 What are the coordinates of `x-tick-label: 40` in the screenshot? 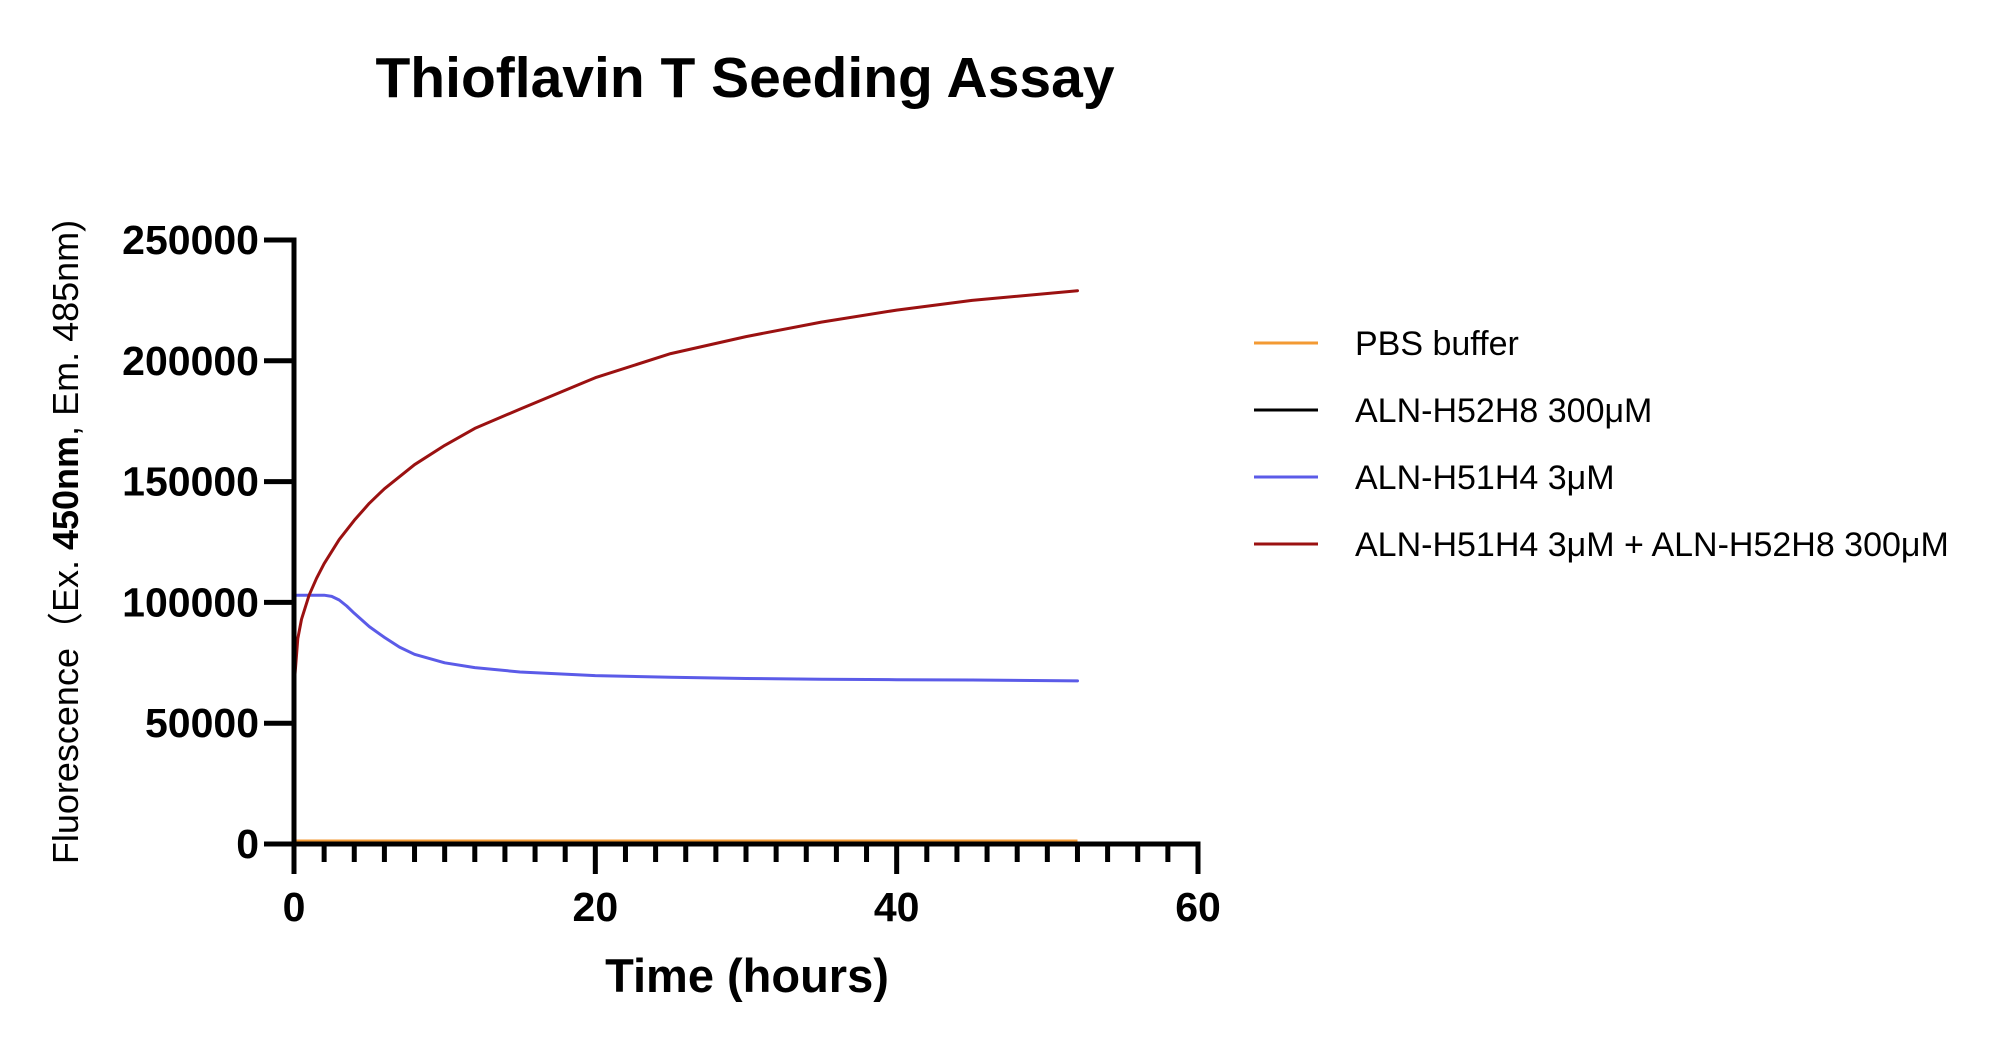 It's located at (897, 907).